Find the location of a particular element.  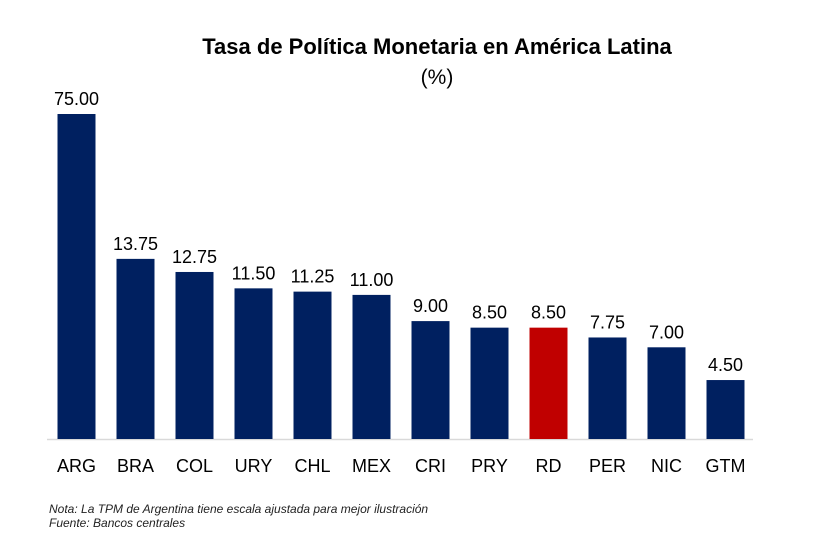

bar-per is located at coordinates (607, 388).